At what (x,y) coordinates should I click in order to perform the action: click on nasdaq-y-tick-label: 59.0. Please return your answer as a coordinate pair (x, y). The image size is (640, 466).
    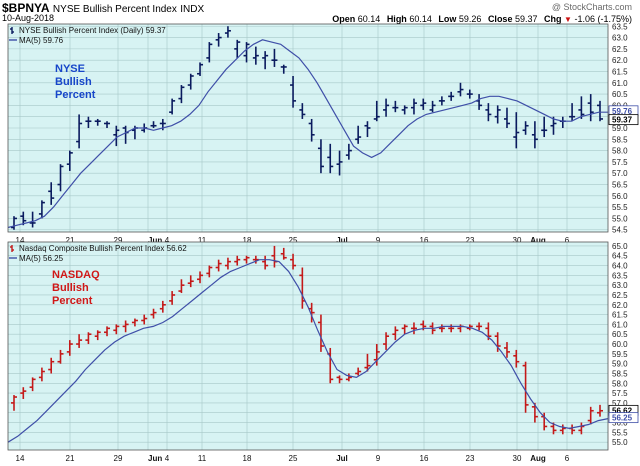
    Looking at the image, I should click on (620, 364).